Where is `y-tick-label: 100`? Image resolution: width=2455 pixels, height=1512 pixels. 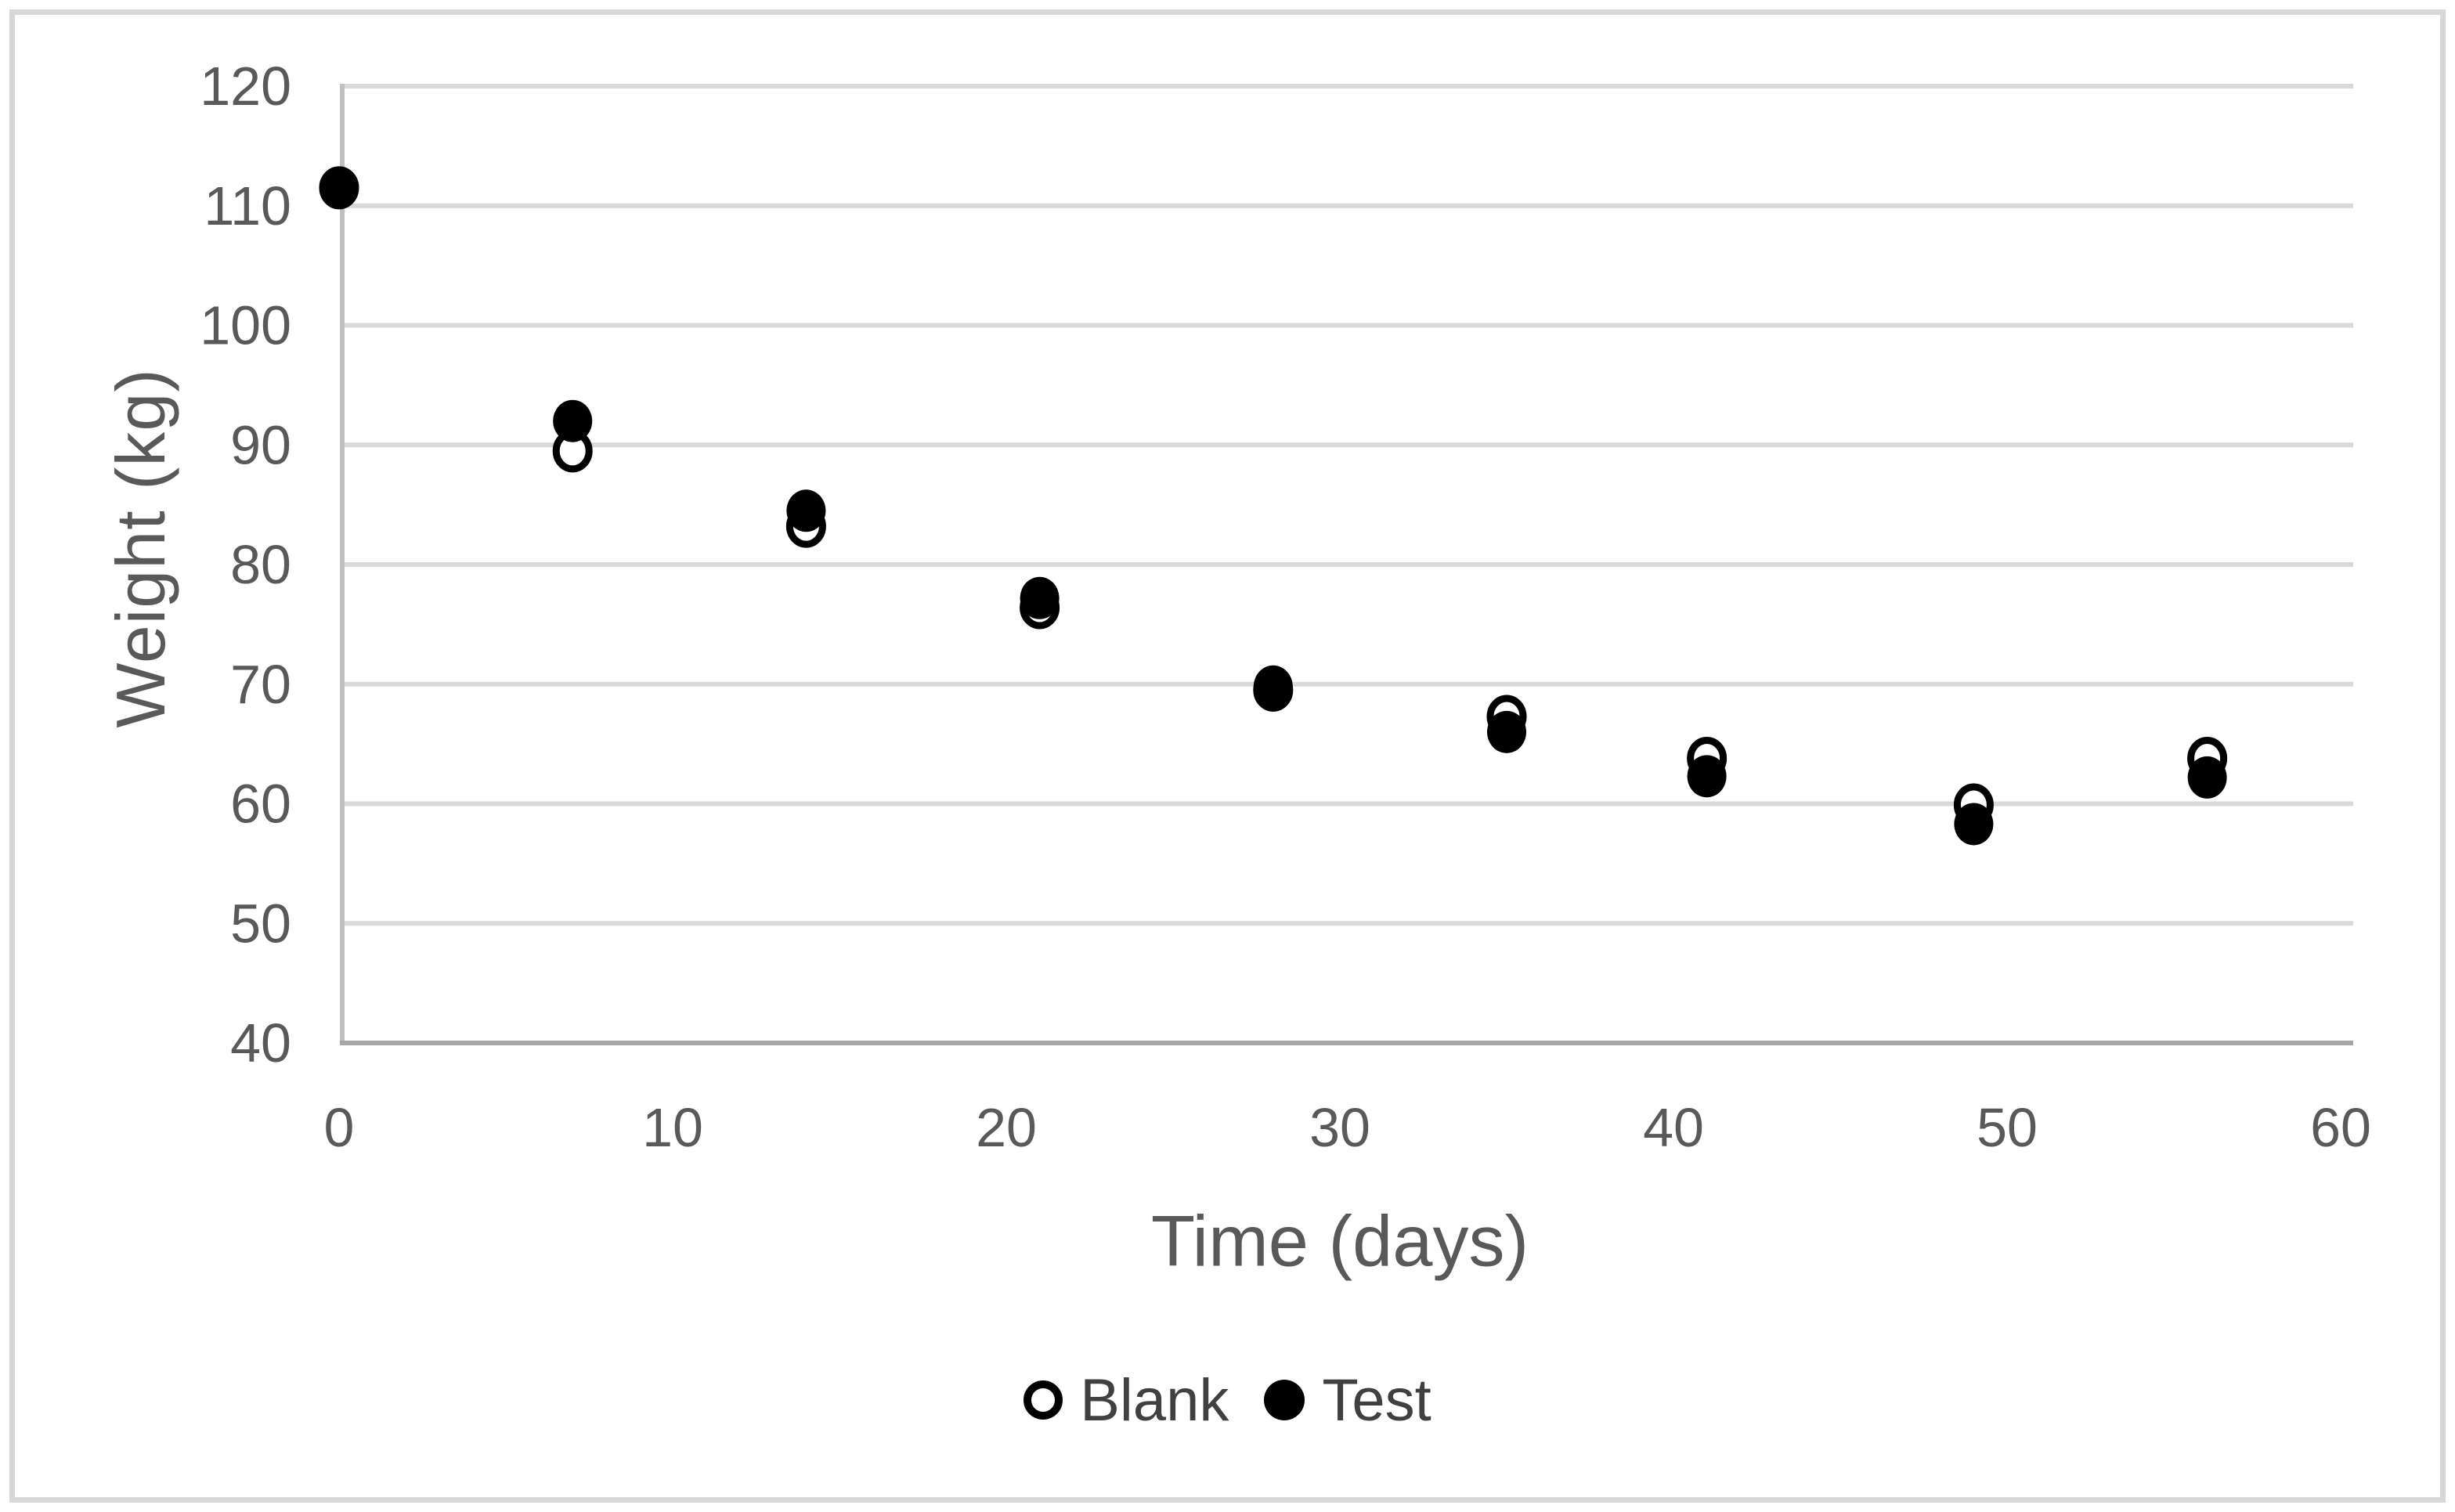
y-tick-label: 100 is located at coordinates (246, 325).